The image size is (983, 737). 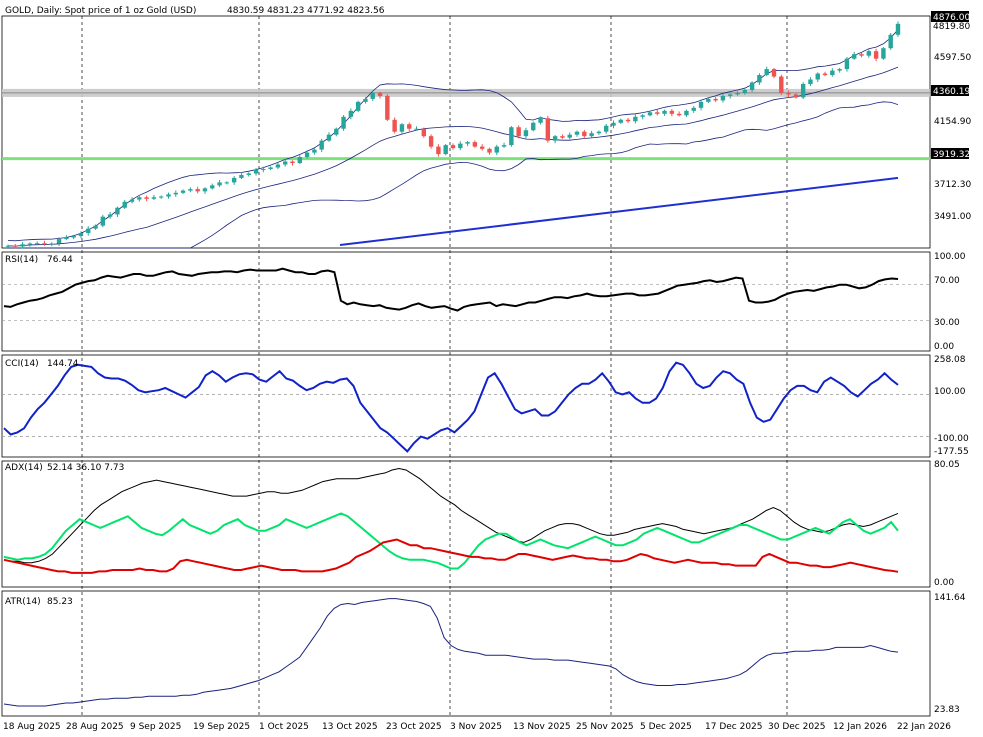 What do you see at coordinates (924, 727) in the screenshot?
I see `x-tick-label: 22 Jan 2026` at bounding box center [924, 727].